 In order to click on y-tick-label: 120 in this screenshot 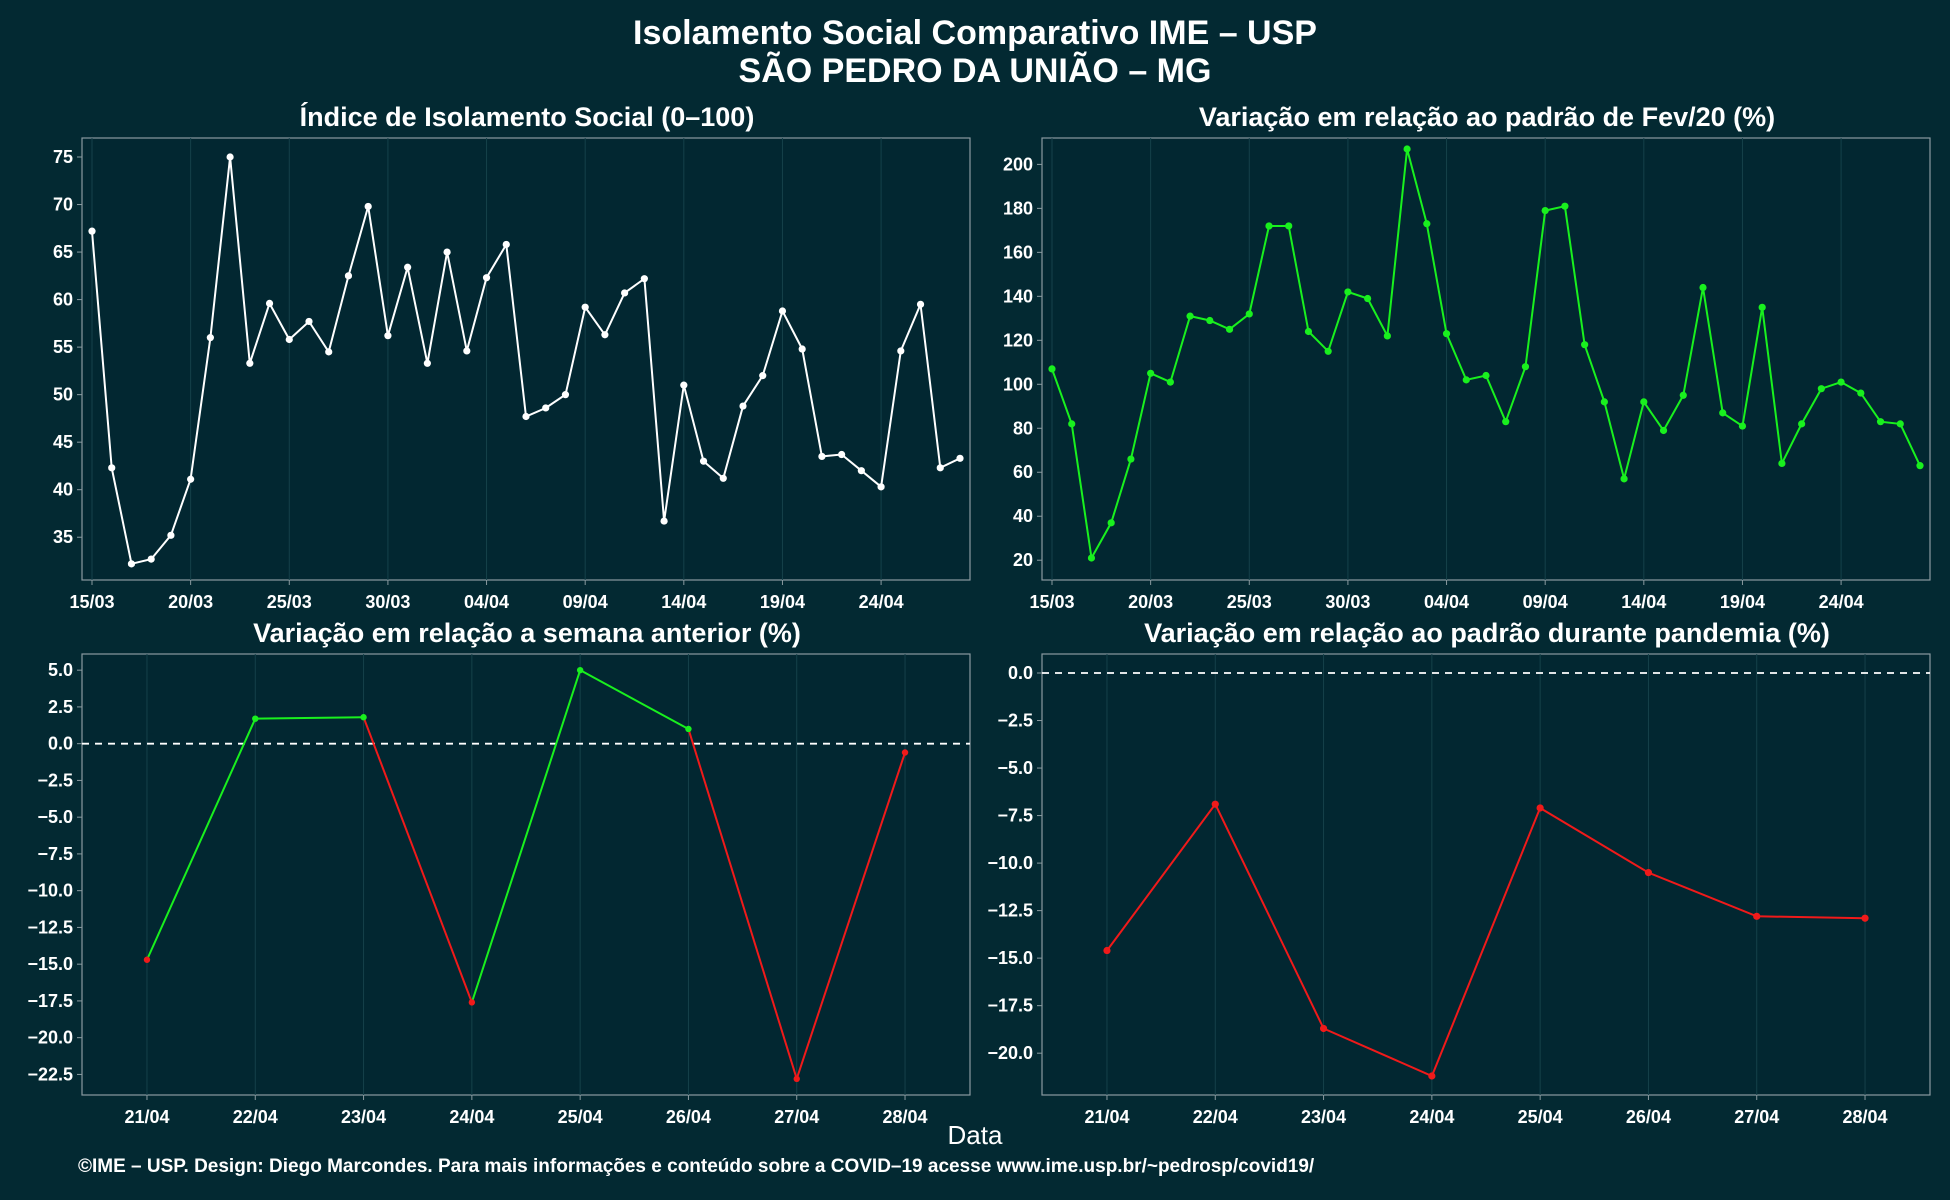, I will do `click(1018, 340)`.